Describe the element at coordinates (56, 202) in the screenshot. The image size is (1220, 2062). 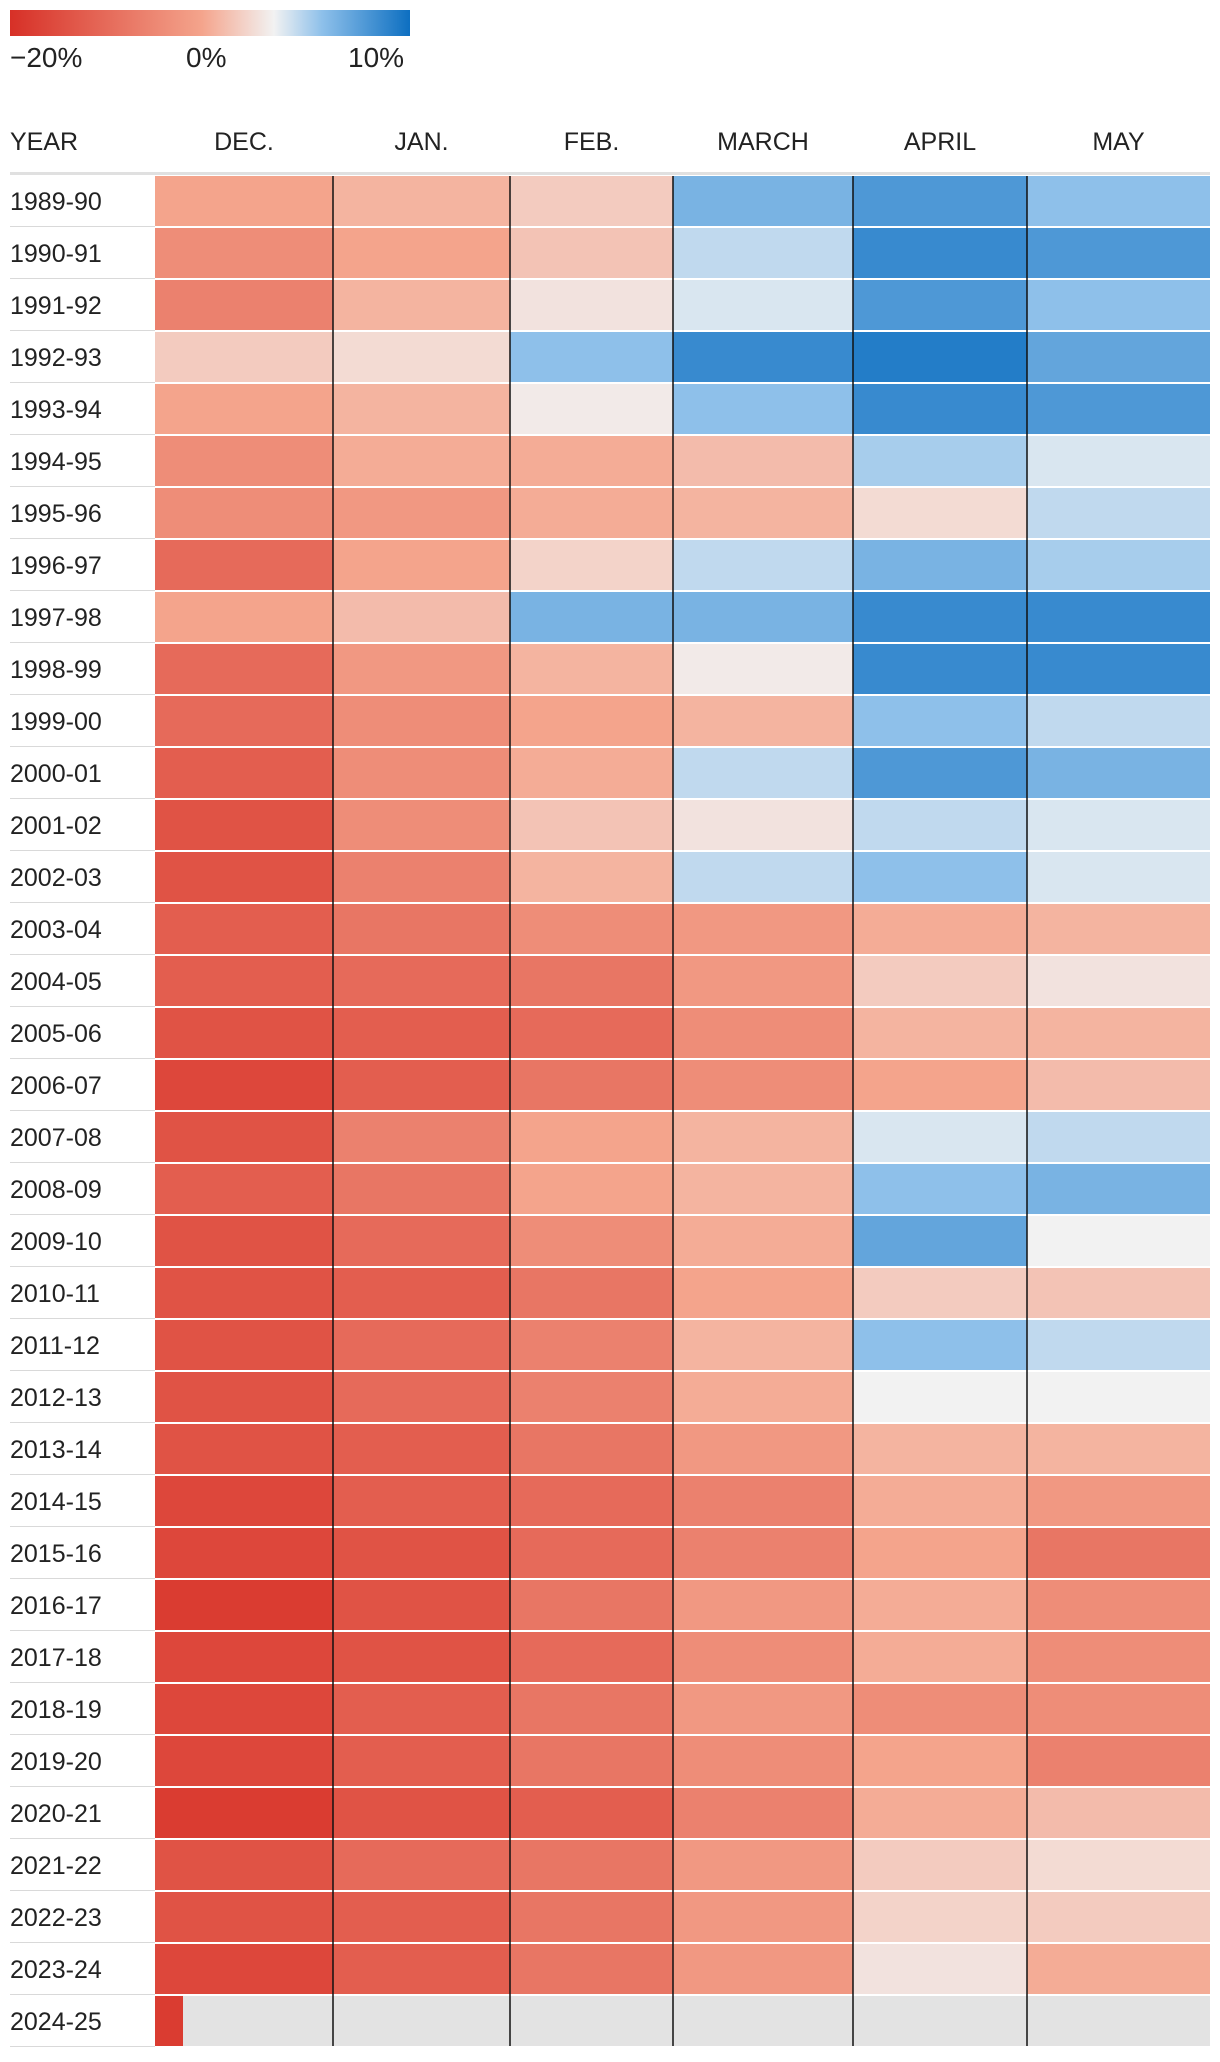
I see `year-row-label: 1989-90` at that location.